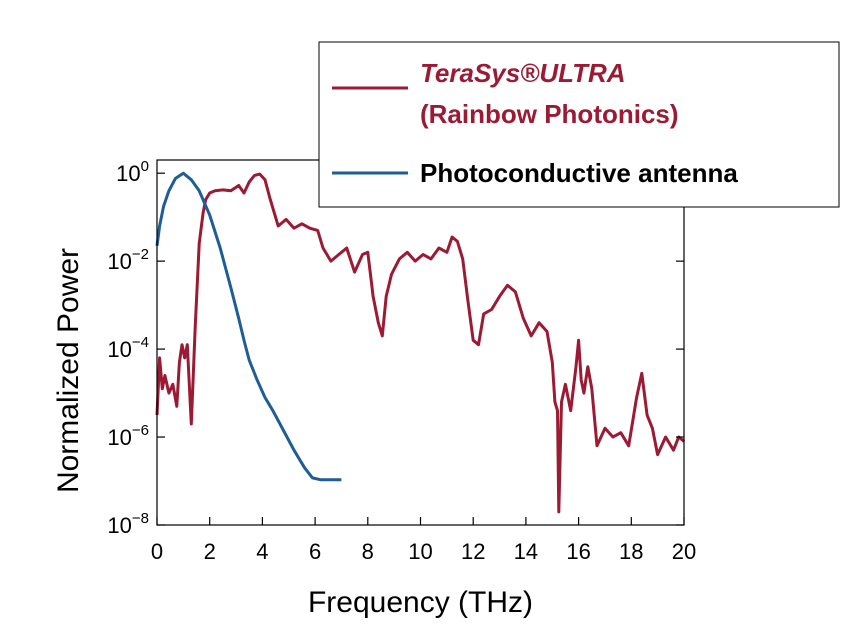  I want to click on x-tick-label: 18, so click(631, 551).